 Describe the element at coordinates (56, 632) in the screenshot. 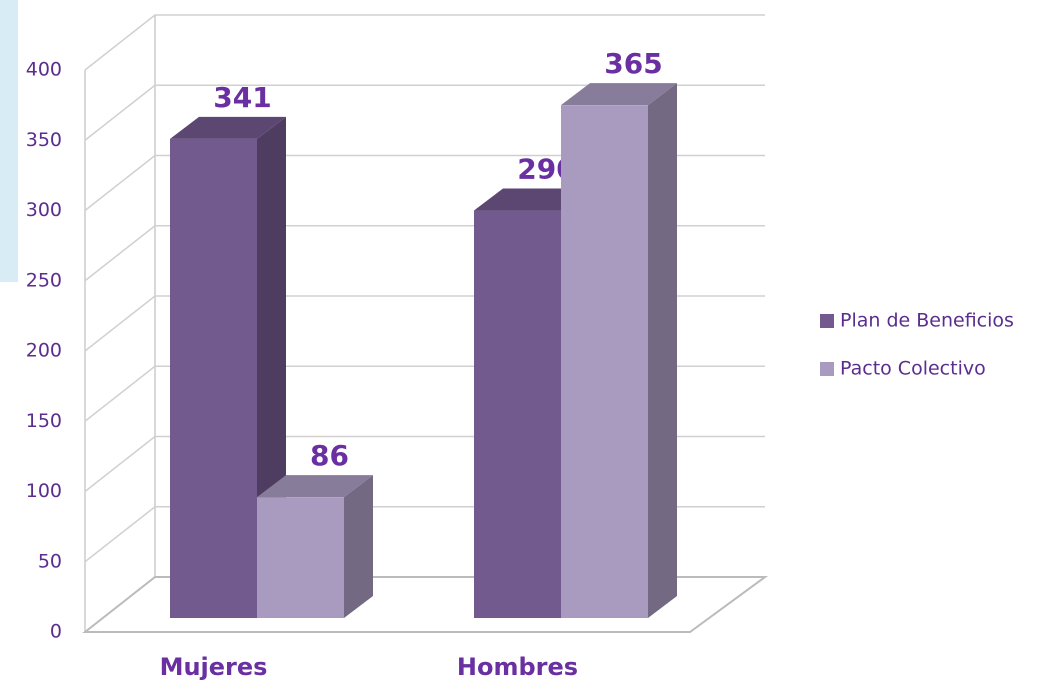

I see `y-tick-label: 0` at that location.